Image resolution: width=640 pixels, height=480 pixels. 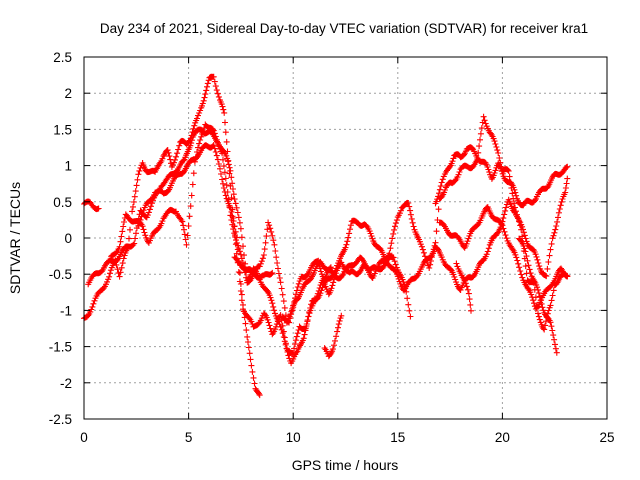 What do you see at coordinates (68, 93) in the screenshot?
I see `y-tick-label: 2` at bounding box center [68, 93].